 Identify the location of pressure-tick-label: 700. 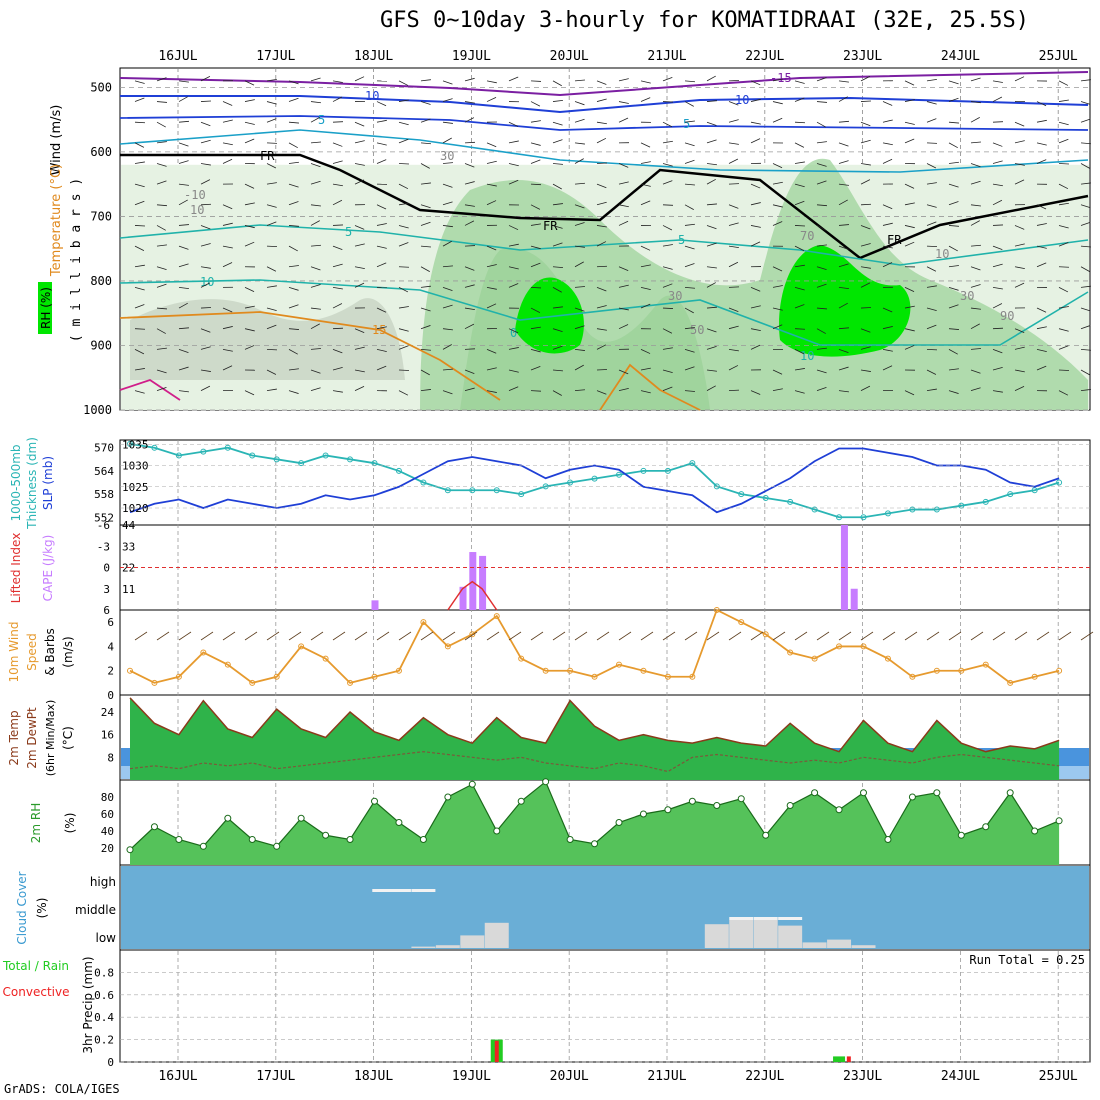
(101, 216).